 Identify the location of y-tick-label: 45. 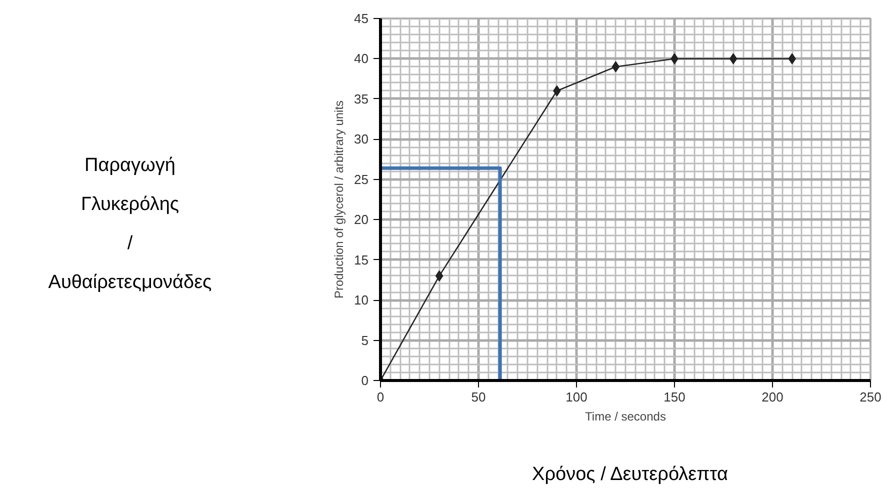
(361, 18).